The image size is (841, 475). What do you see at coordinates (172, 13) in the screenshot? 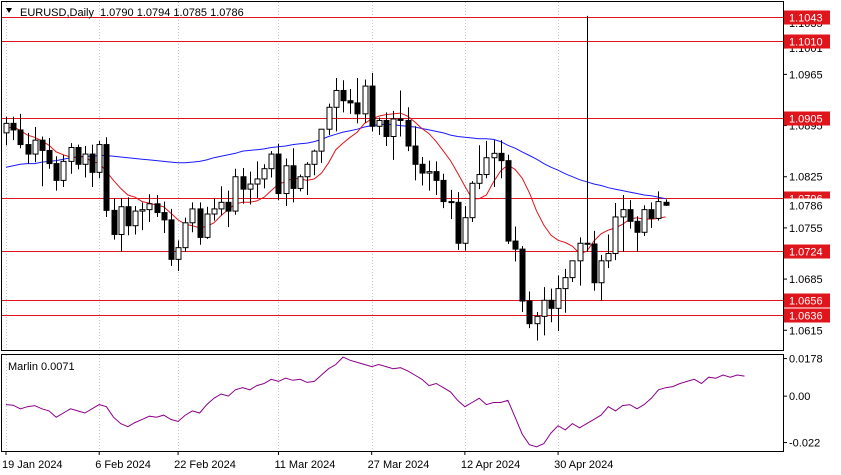
I see `ohlc-readout: 1.0790 1.0794 1.0785 1.0786` at bounding box center [172, 13].